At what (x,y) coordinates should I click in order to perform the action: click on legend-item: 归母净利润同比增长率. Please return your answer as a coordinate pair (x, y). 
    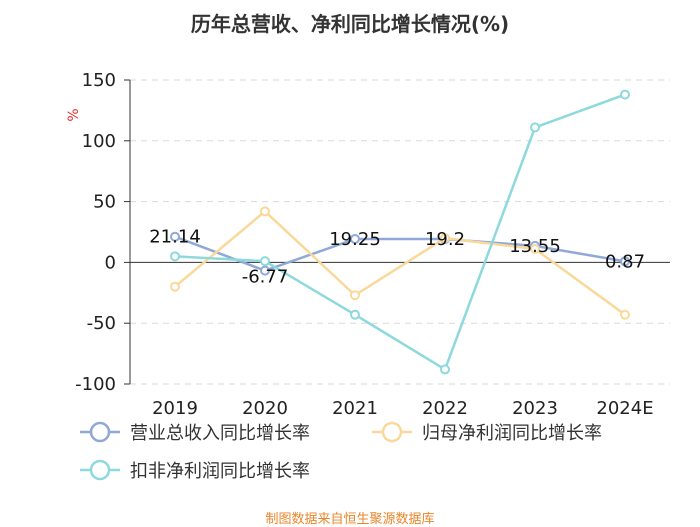
    Looking at the image, I should click on (487, 432).